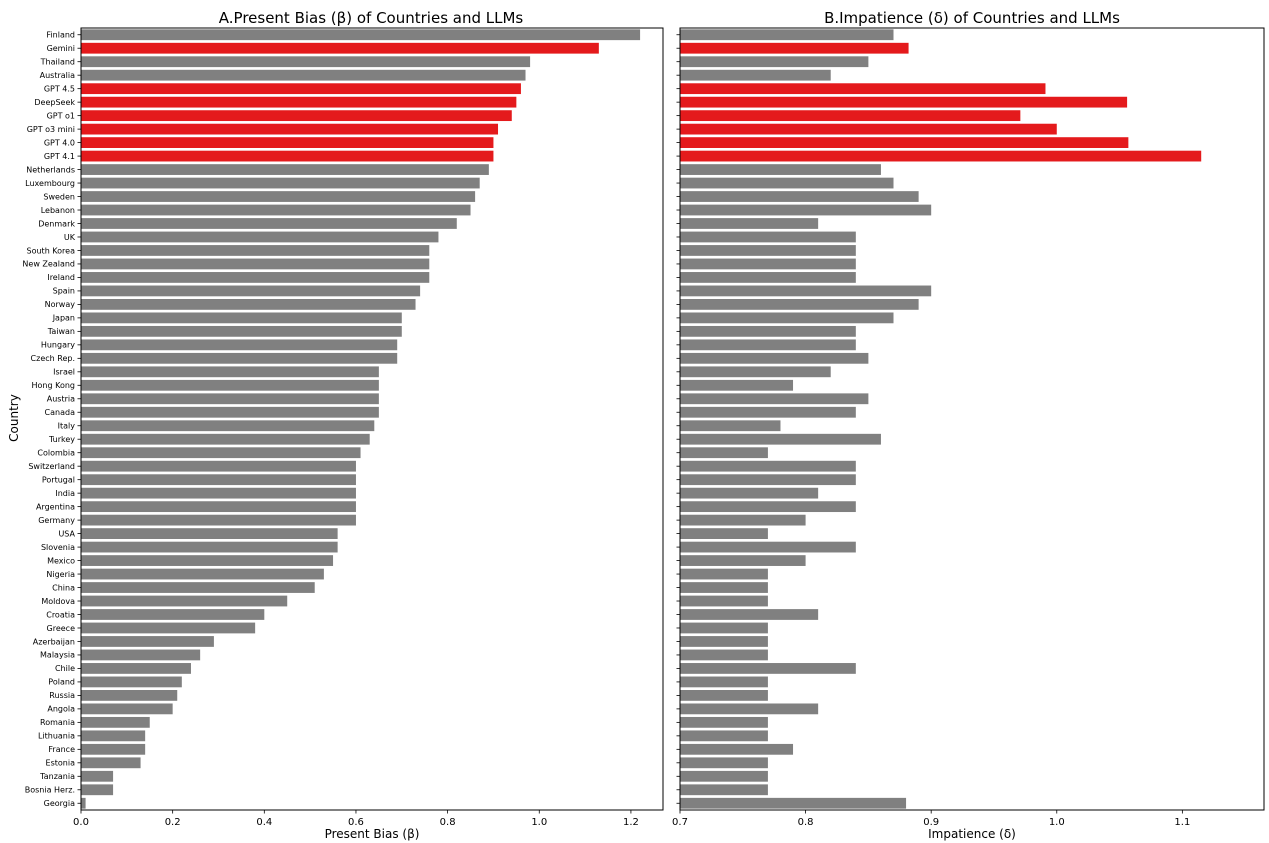 This screenshot has width=1269, height=843. Describe the element at coordinates (115, 722) in the screenshot. I see `panel-a-bar-romania` at that location.